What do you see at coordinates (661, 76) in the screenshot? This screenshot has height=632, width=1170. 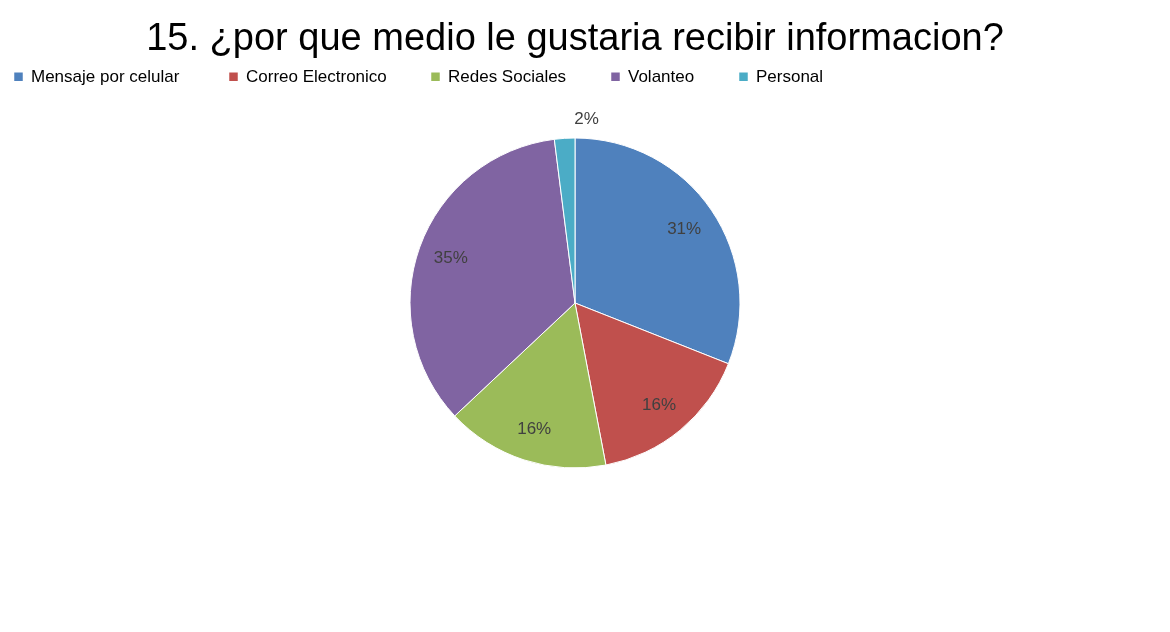 I see `legend-label: Volanteo` at bounding box center [661, 76].